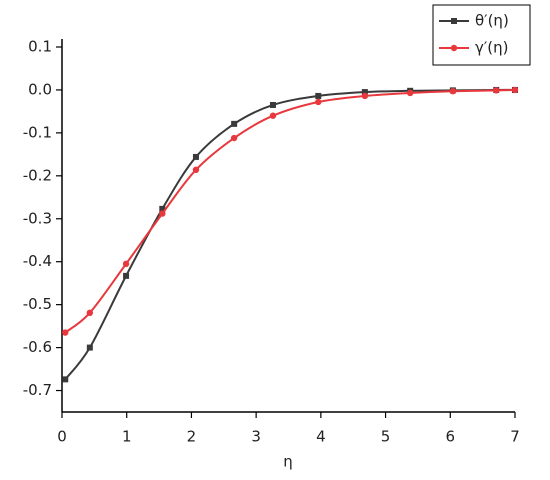  What do you see at coordinates (192, 437) in the screenshot?
I see `x-tick-label: 2` at bounding box center [192, 437].